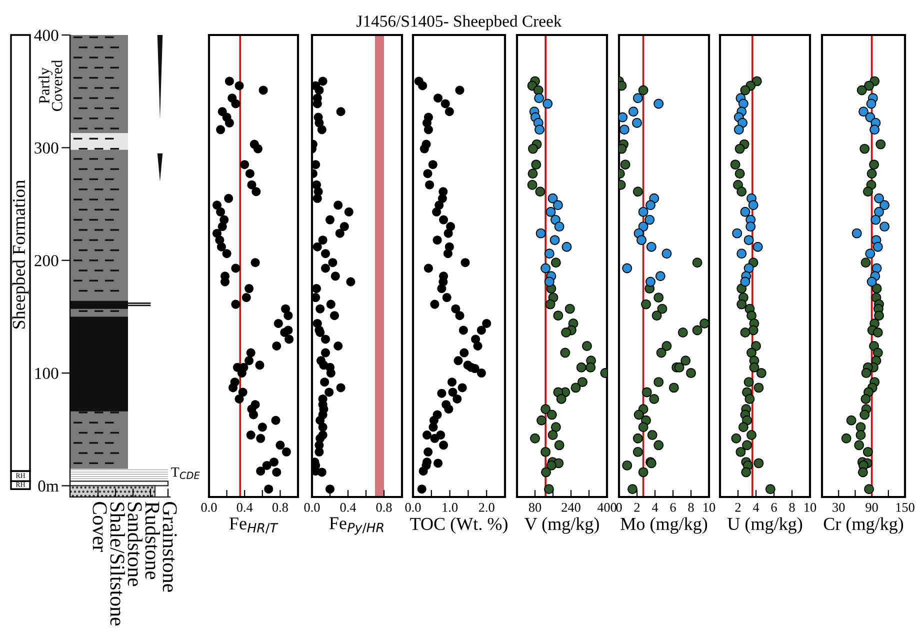 The height and width of the screenshot is (634, 920). Describe the element at coordinates (459, 22) in the screenshot. I see `chart-title: J1456/S1405- Sheepbed Creek` at that location.